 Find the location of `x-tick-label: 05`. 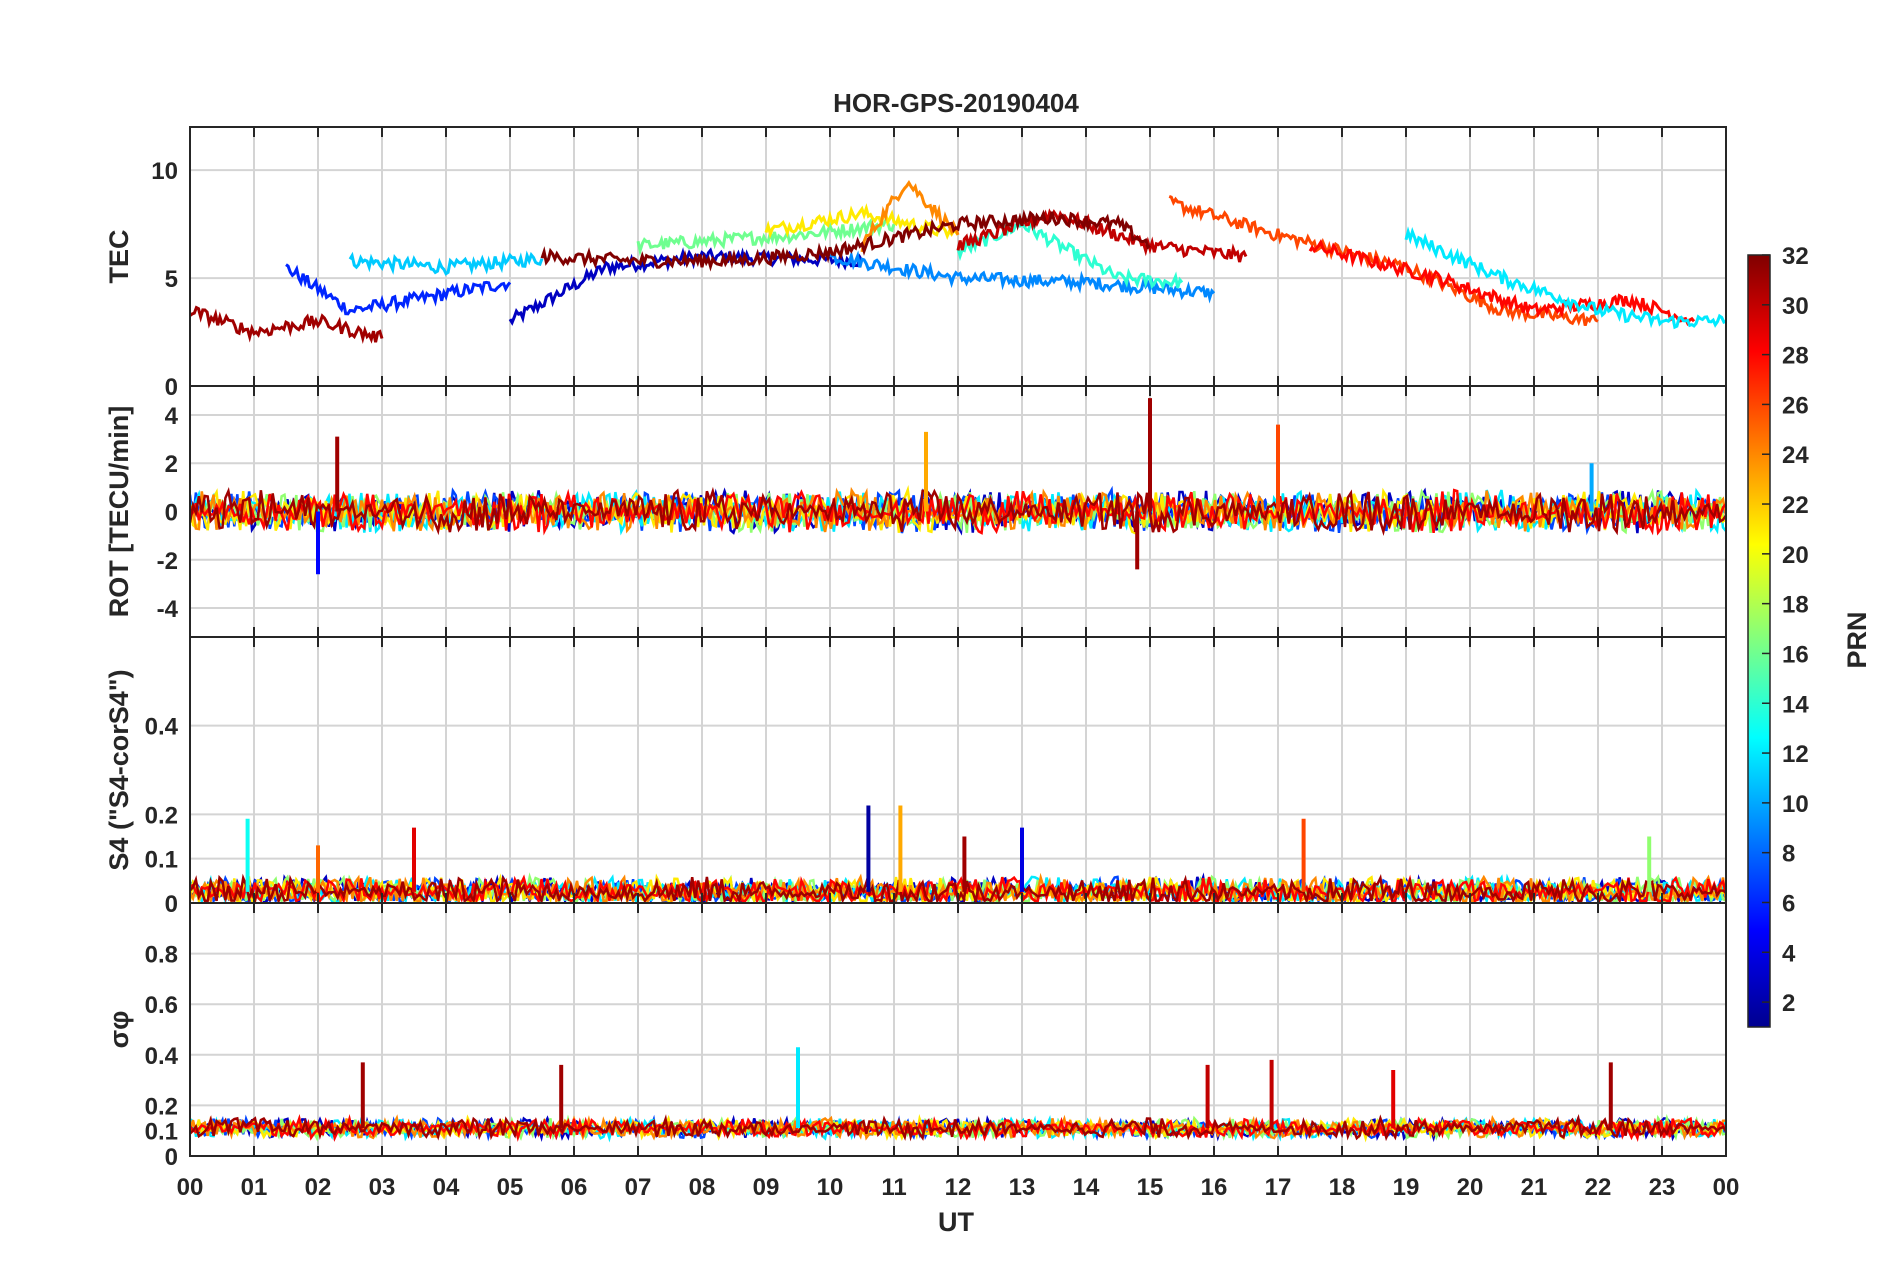

x-tick-label: 05 is located at coordinates (510, 1187).